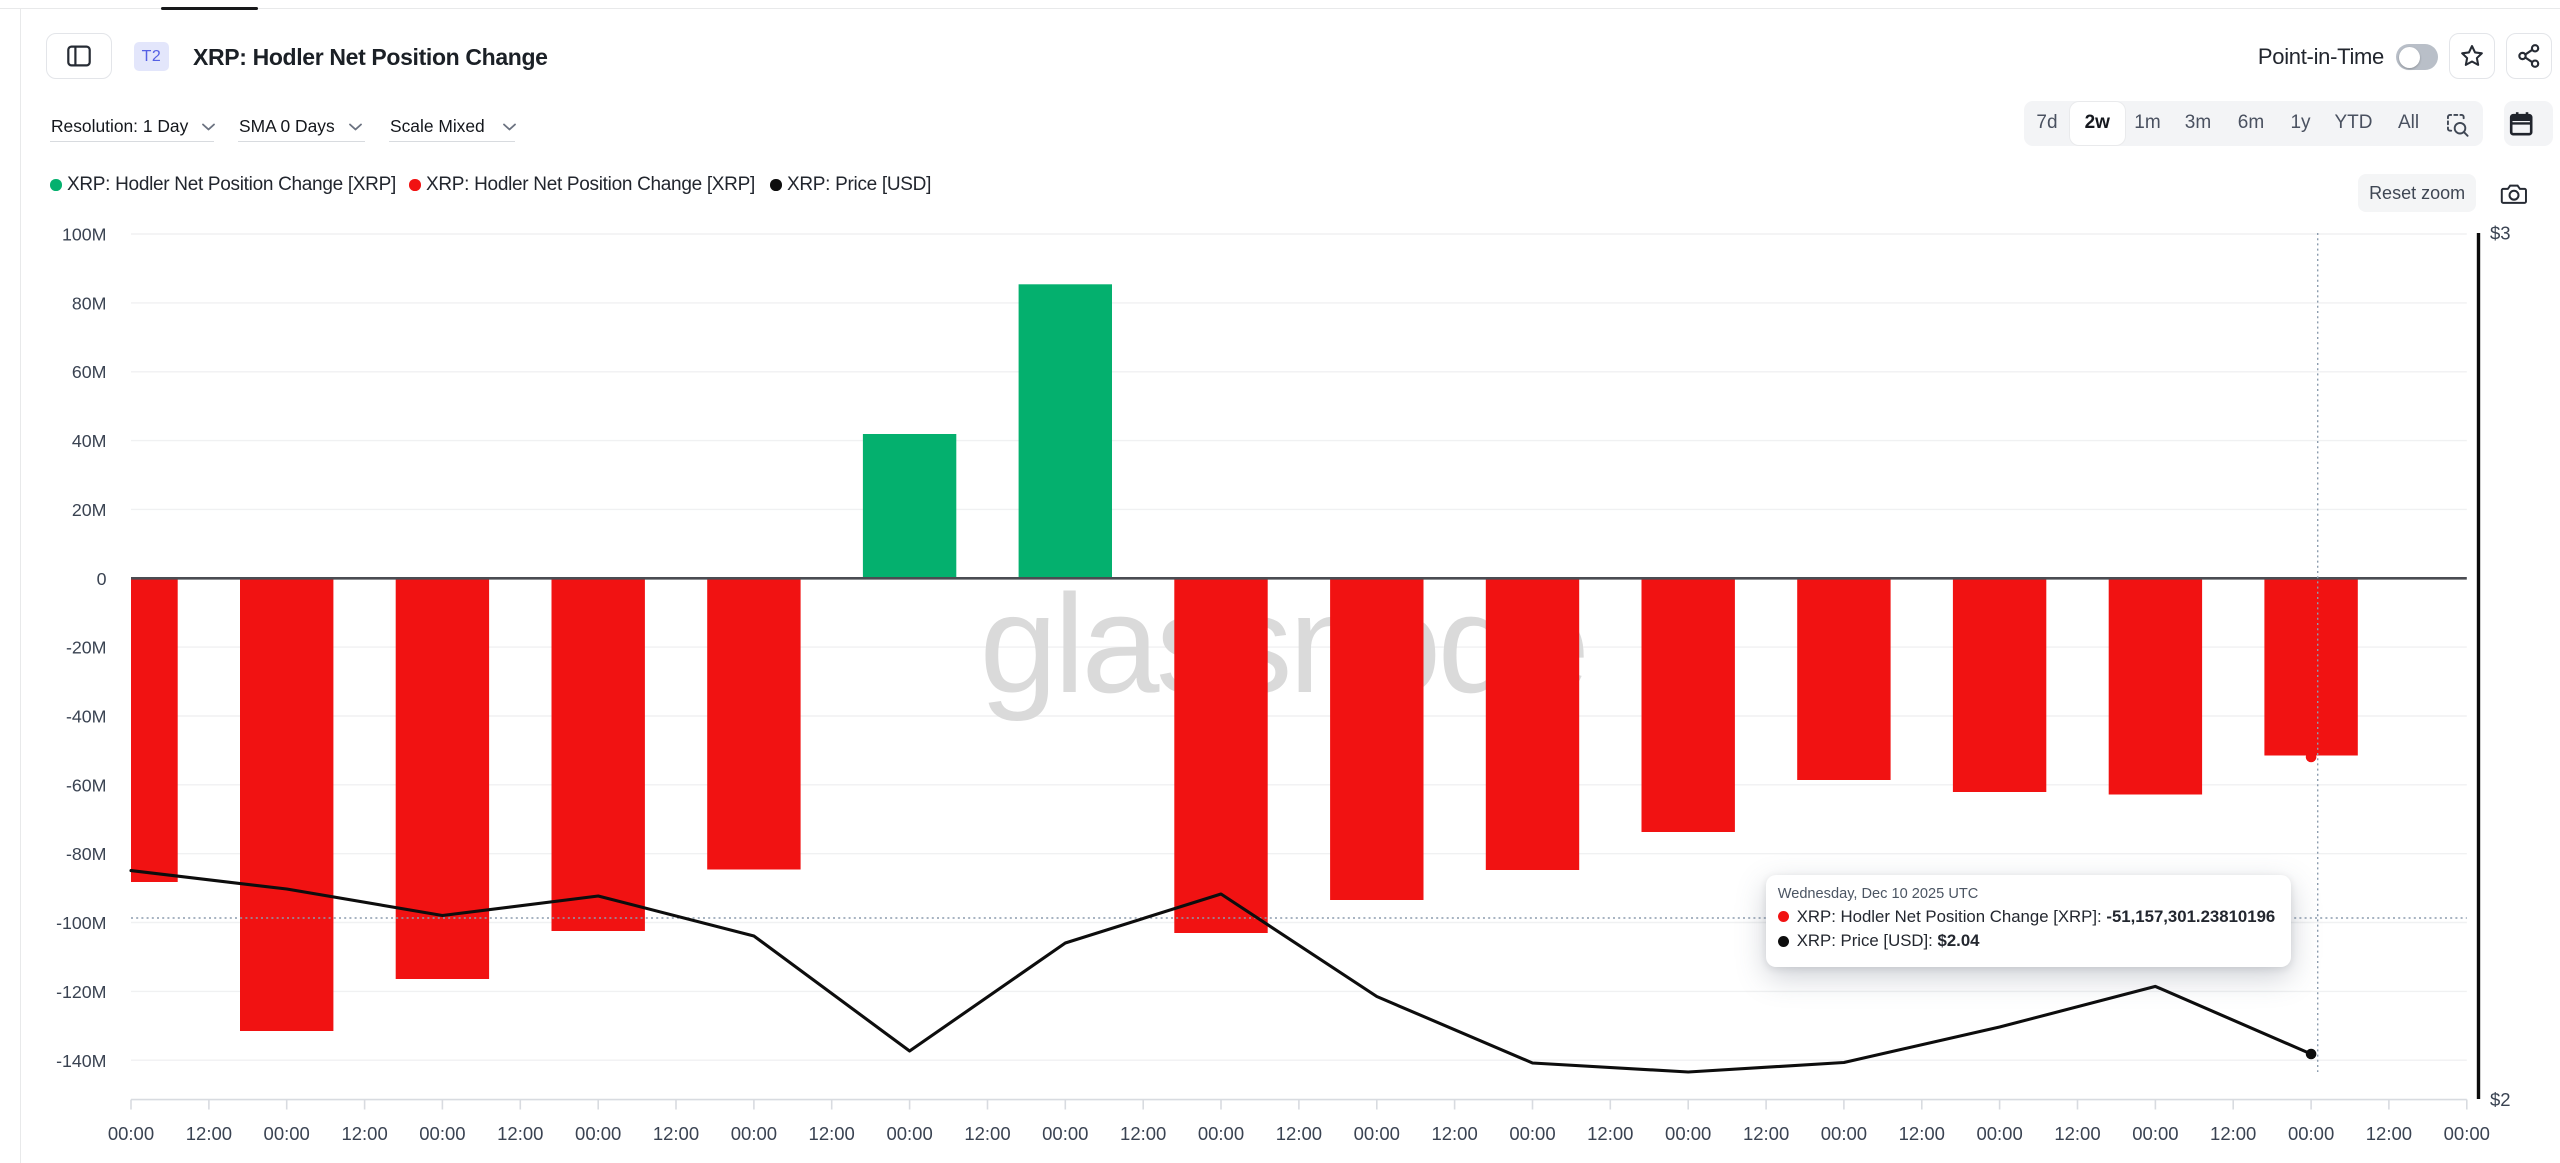 The image size is (2560, 1163). I want to click on svg-text: -80M, so click(86, 854).